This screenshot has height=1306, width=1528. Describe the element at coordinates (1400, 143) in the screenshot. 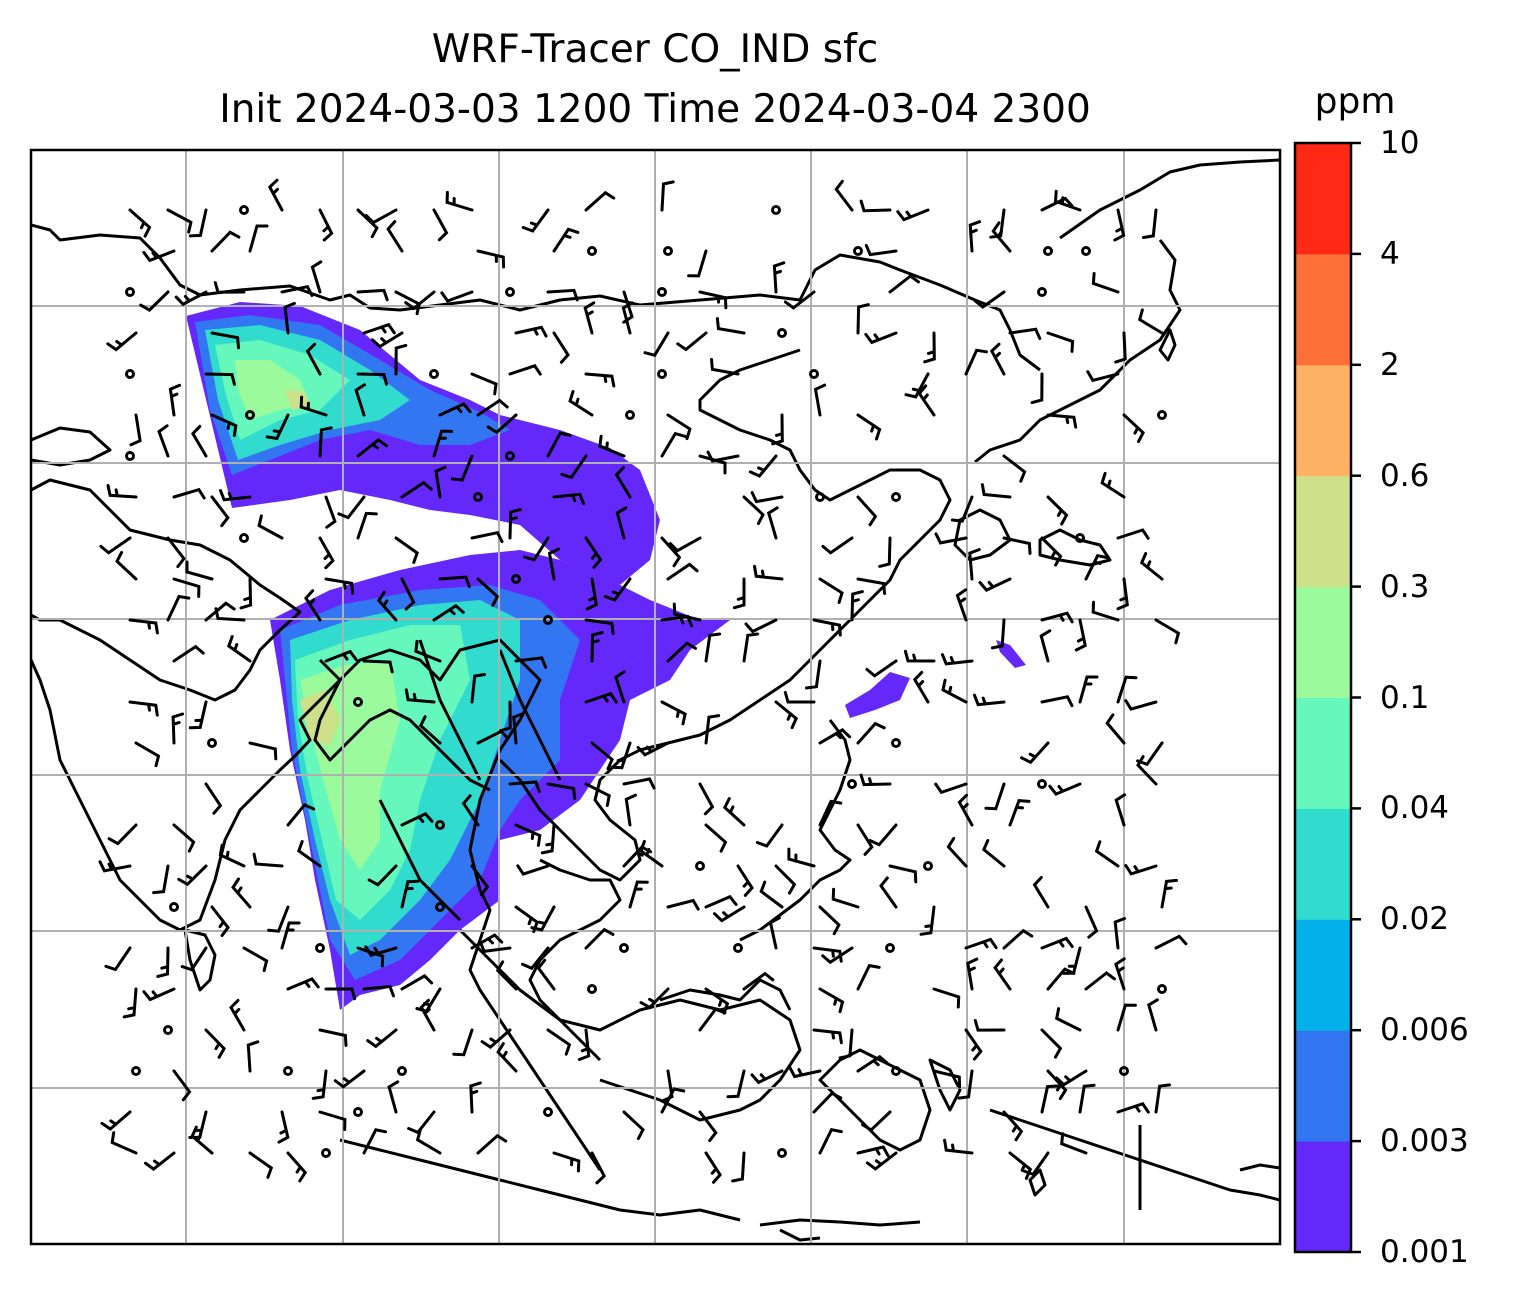

I see `colorbar-tick-label: 10` at that location.